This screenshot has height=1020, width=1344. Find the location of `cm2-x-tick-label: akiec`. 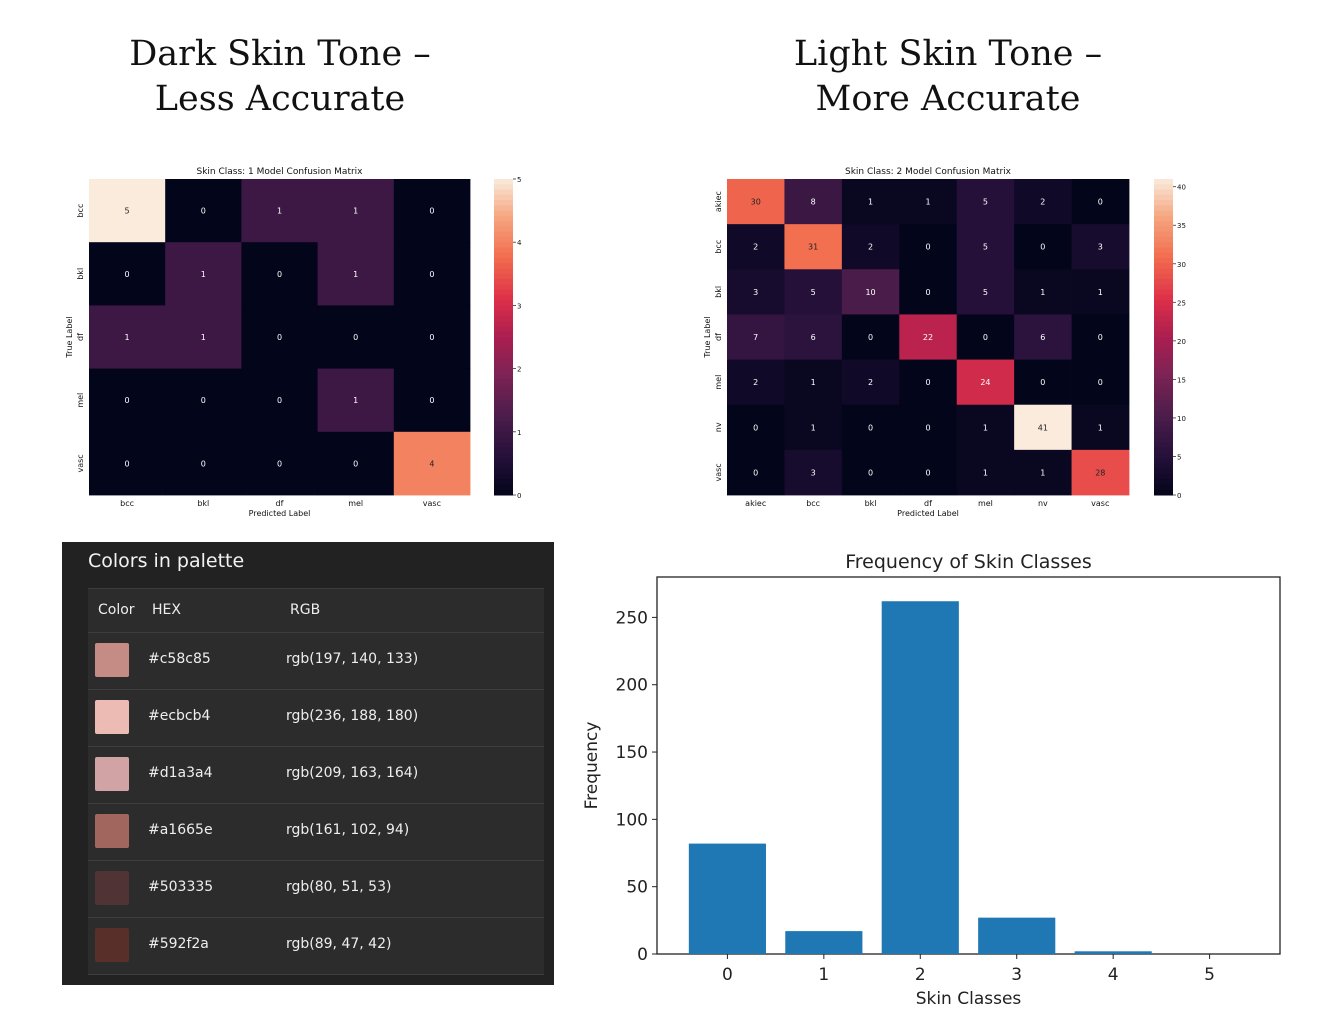

cm2-x-tick-label: akiec is located at coordinates (755, 503).